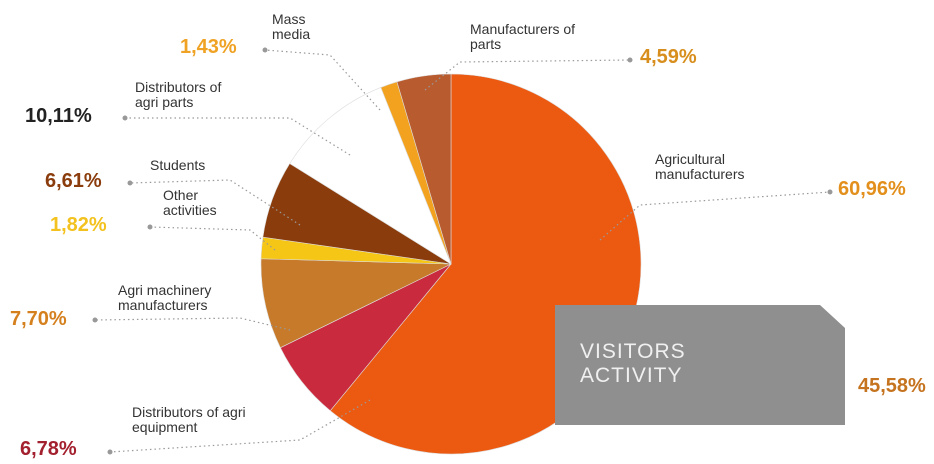 This screenshot has width=934, height=464. I want to click on value-label: 6,78%, so click(48, 449).